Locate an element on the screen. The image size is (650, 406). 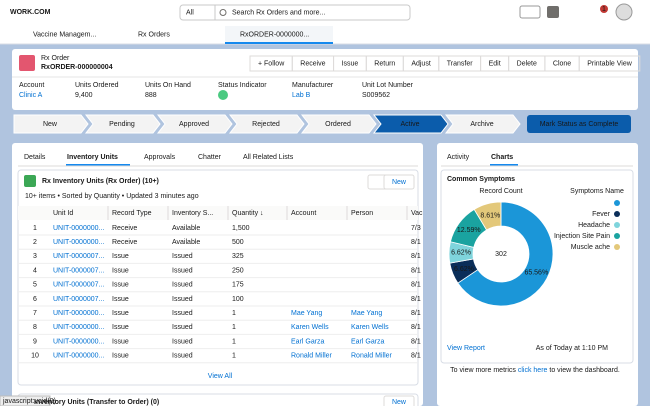
field-value: 888 is located at coordinates (151, 95).